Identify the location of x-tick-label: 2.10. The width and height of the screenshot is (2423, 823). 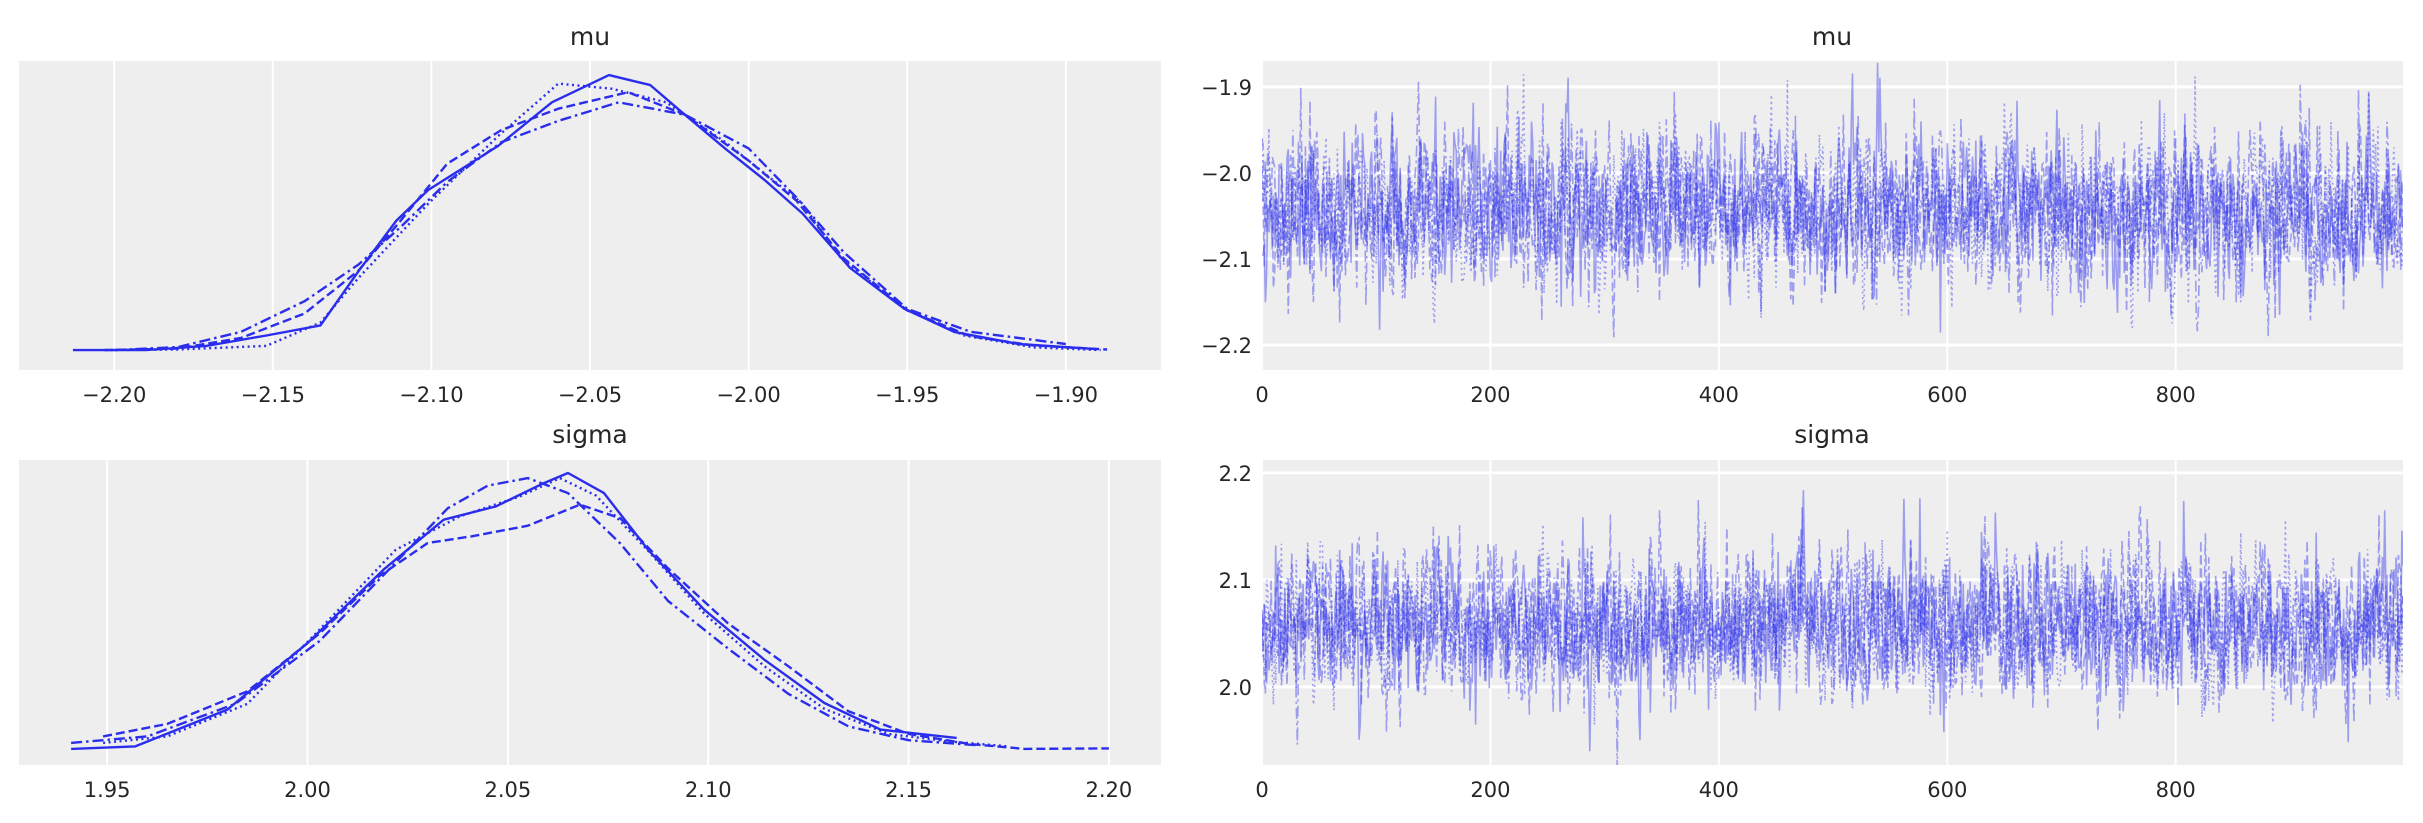
(708, 790).